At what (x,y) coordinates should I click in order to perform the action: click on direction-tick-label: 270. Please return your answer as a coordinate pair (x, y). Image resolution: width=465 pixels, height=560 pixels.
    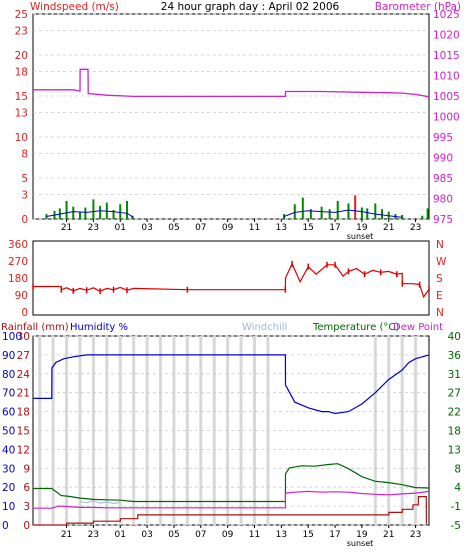
    Looking at the image, I should click on (18, 262).